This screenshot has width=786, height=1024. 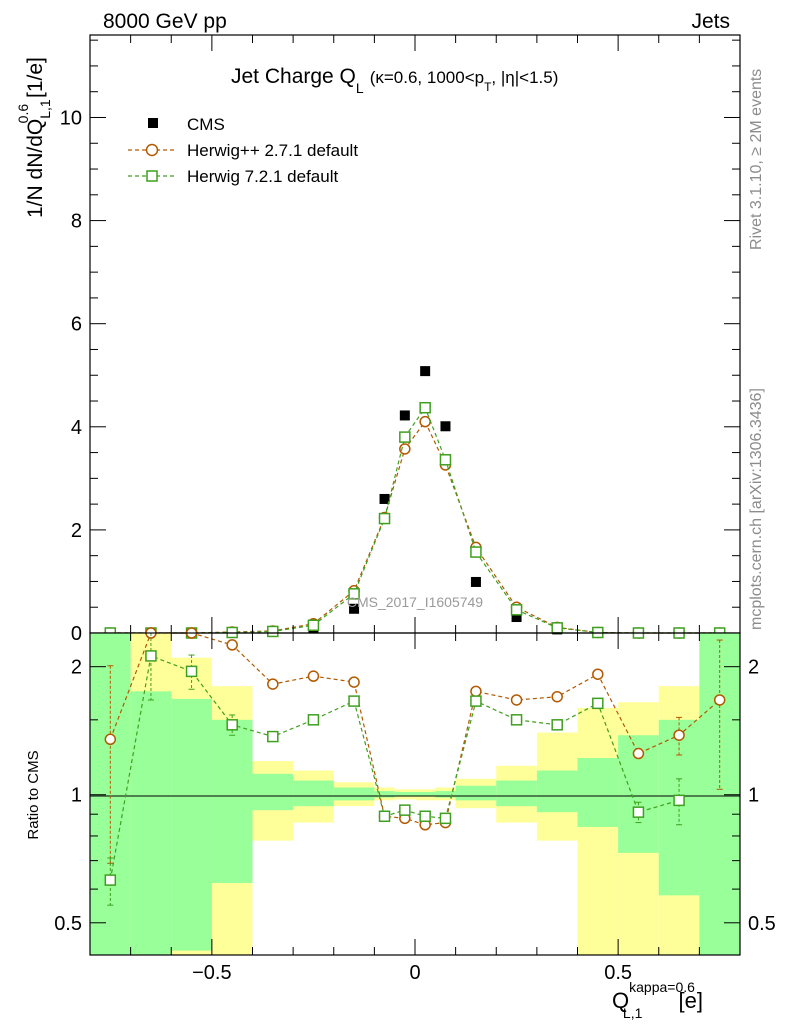 What do you see at coordinates (488, 87) in the screenshot?
I see `chart-cuts-sub: T` at bounding box center [488, 87].